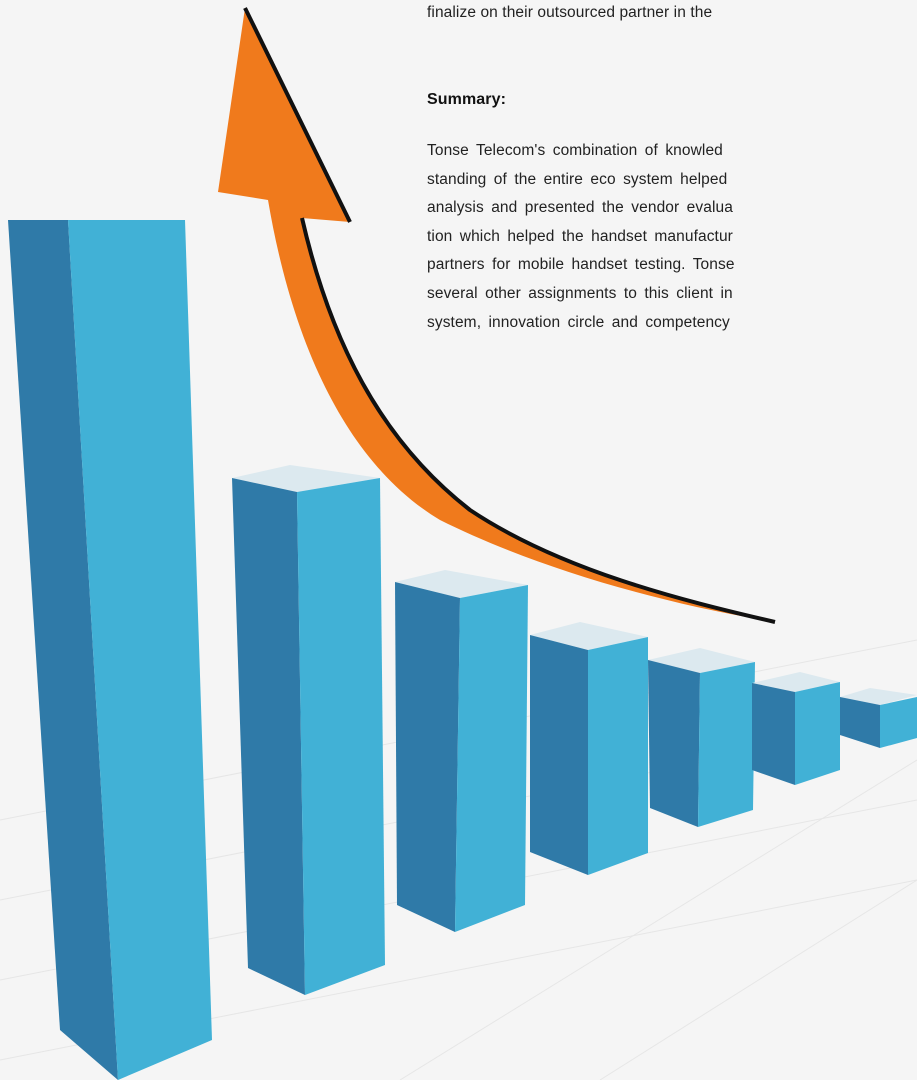 This screenshot has height=1080, width=917. What do you see at coordinates (580, 208) in the screenshot?
I see `summary-line: analysis and presented the vendor evalua` at bounding box center [580, 208].